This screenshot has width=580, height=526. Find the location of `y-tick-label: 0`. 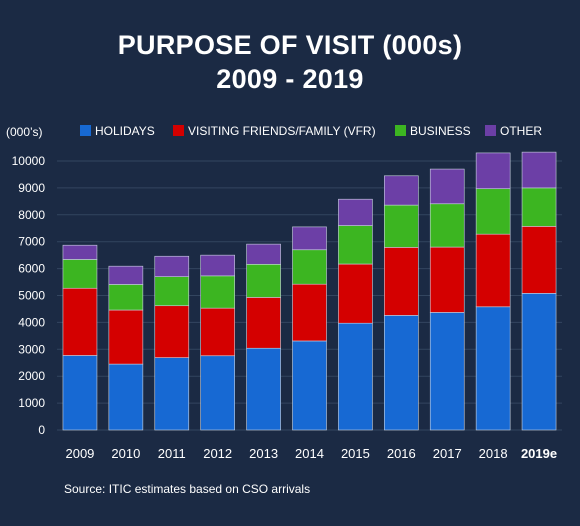

y-tick-label: 0 is located at coordinates (41, 430).